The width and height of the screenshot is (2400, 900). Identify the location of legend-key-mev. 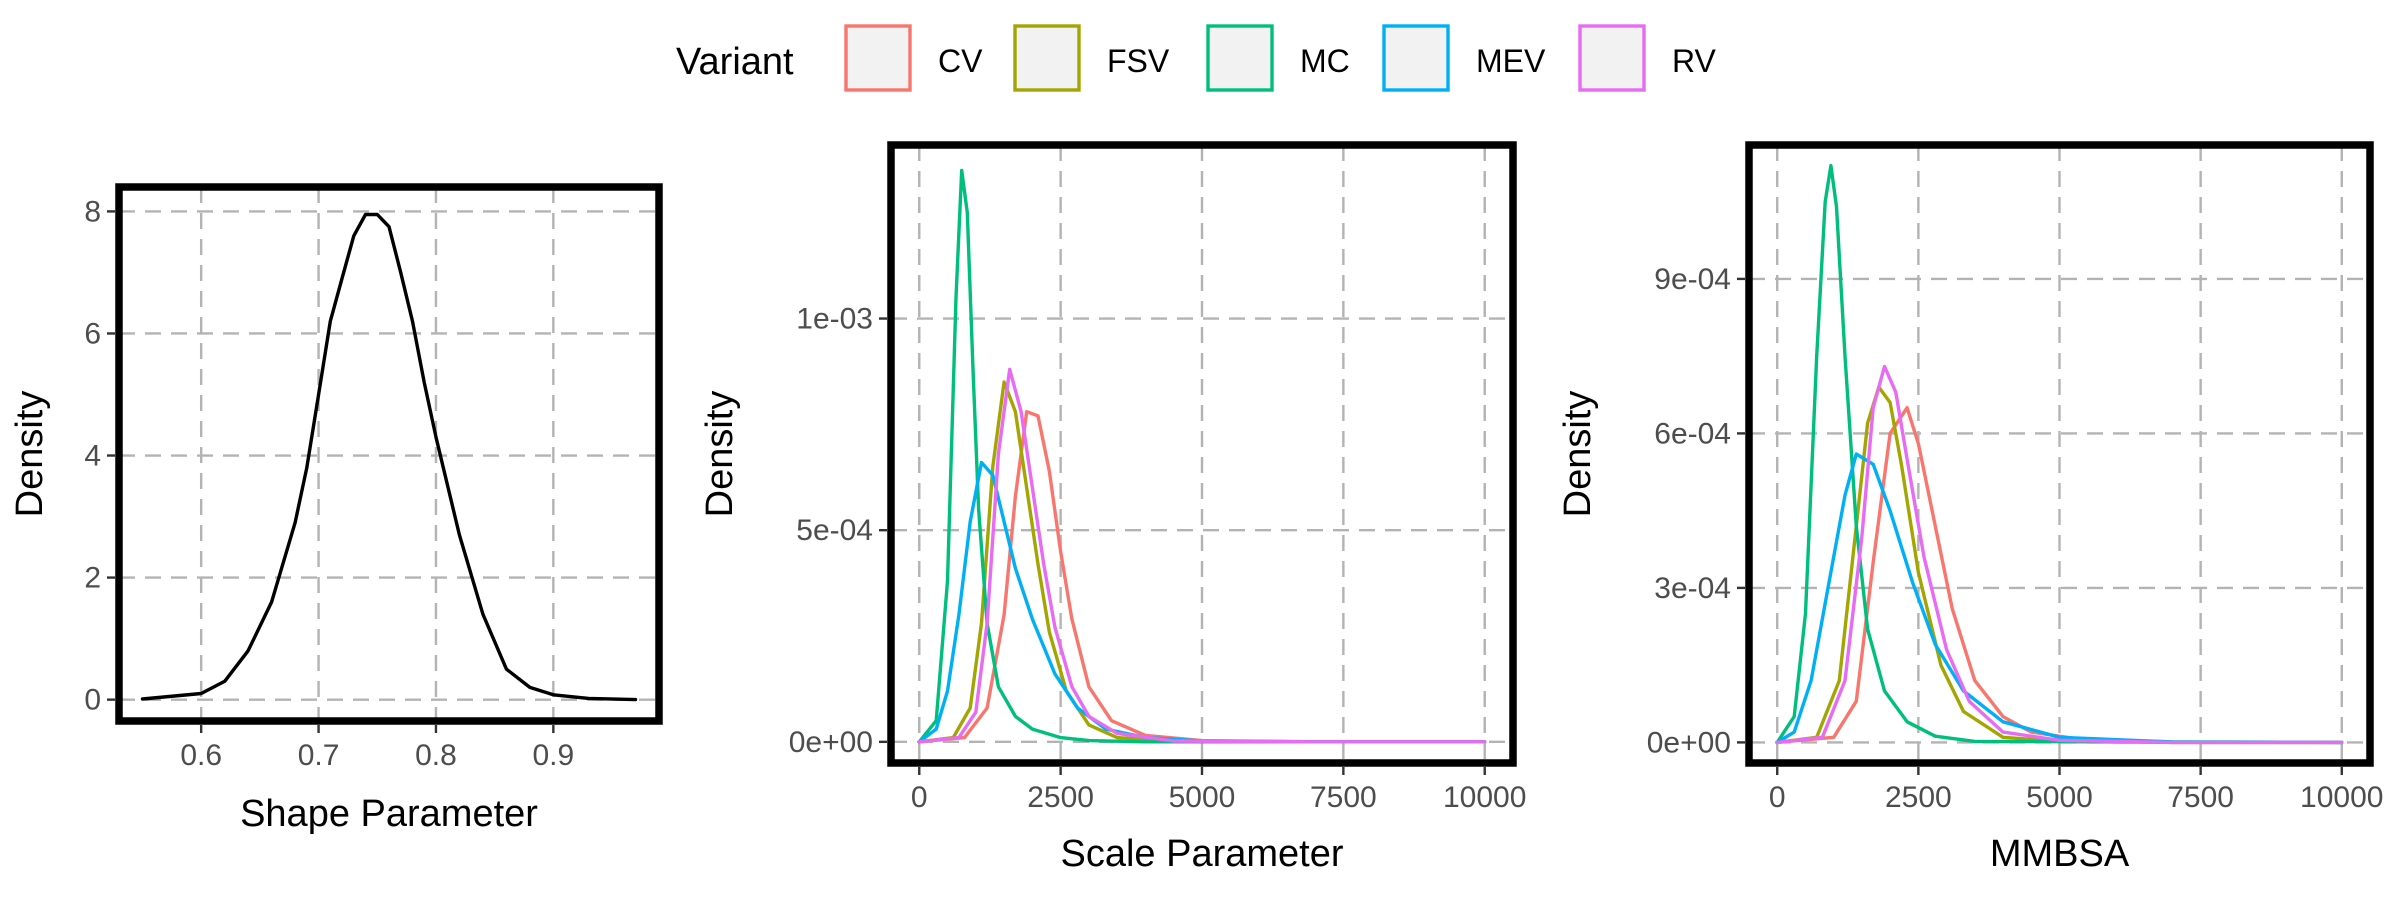
(1416, 58).